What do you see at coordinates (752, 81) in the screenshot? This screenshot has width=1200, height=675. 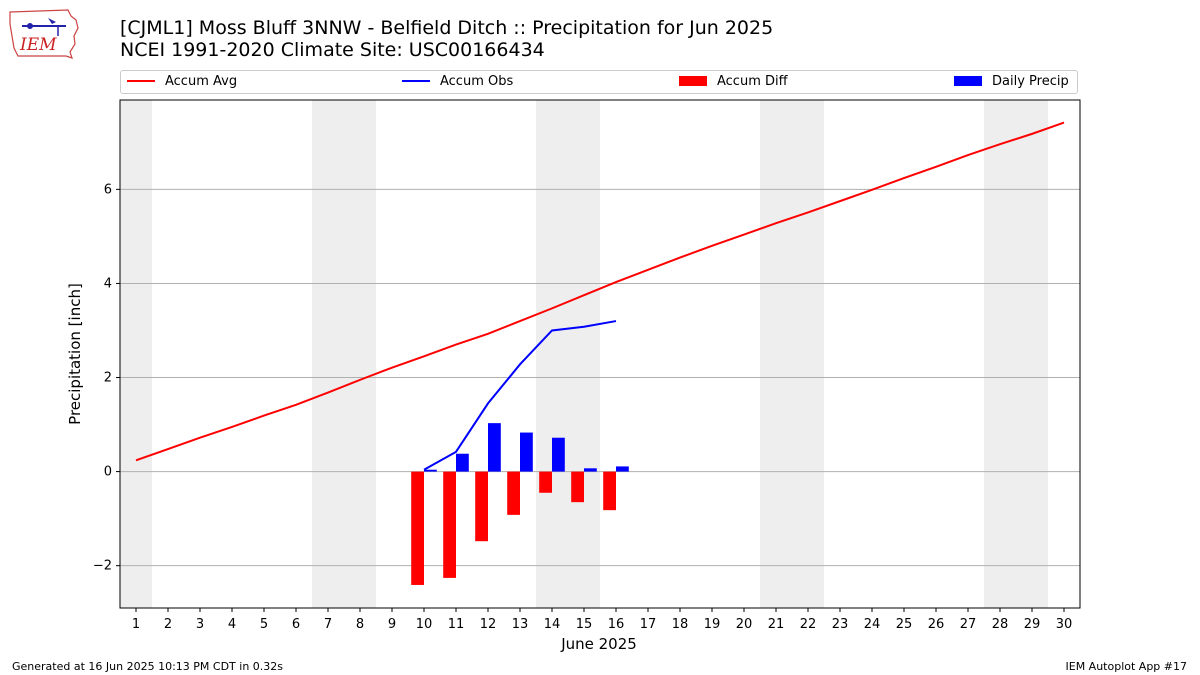 I see `legend-label-accum-diff: Accum Diff` at bounding box center [752, 81].